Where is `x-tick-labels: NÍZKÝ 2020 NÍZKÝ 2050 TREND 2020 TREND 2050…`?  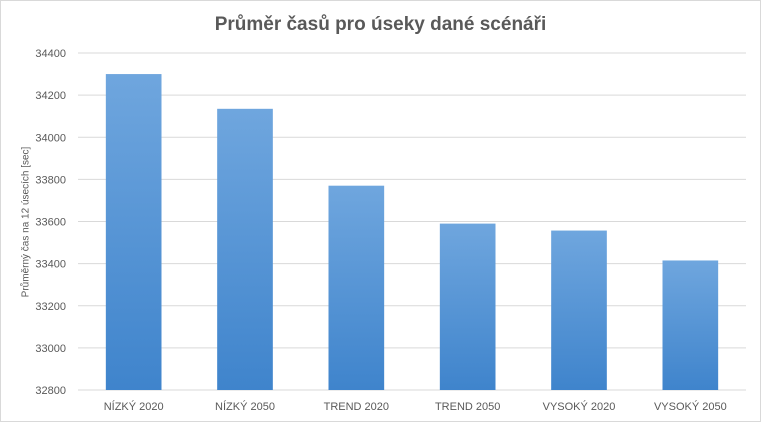
x-tick-labels: NÍZKÝ 2020 NÍZKÝ 2050 TREND 2020 TREND 2050… is located at coordinates (415, 406).